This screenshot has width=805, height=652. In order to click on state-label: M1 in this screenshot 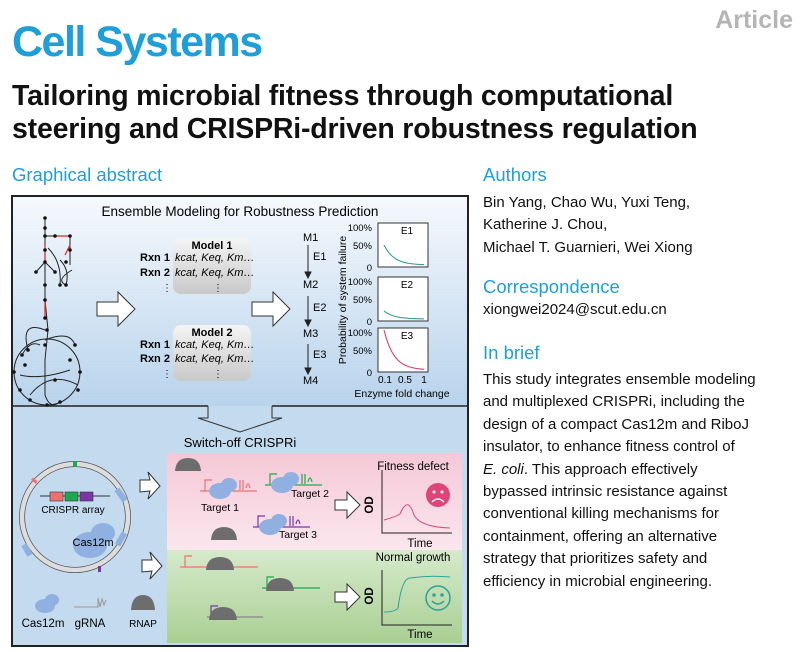, I will do `click(310, 238)`.